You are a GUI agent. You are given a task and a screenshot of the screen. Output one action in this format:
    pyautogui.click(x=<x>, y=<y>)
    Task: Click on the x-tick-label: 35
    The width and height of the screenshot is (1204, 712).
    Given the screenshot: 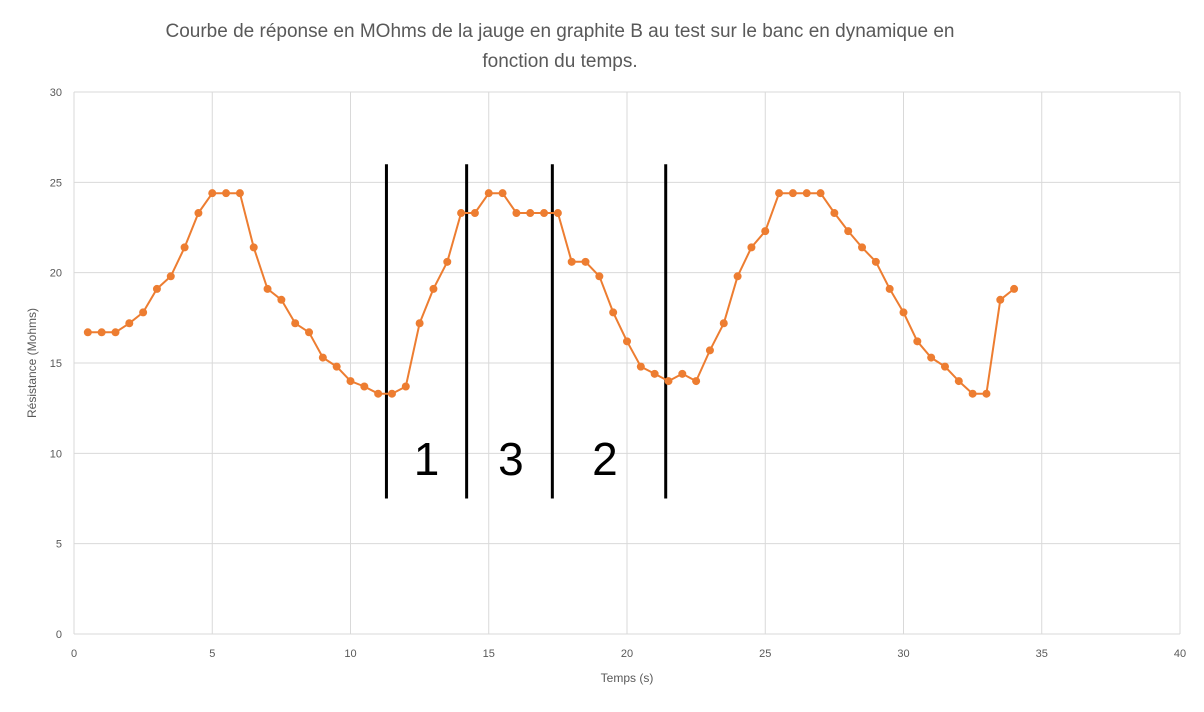 What is the action you would take?
    pyautogui.click(x=1042, y=654)
    